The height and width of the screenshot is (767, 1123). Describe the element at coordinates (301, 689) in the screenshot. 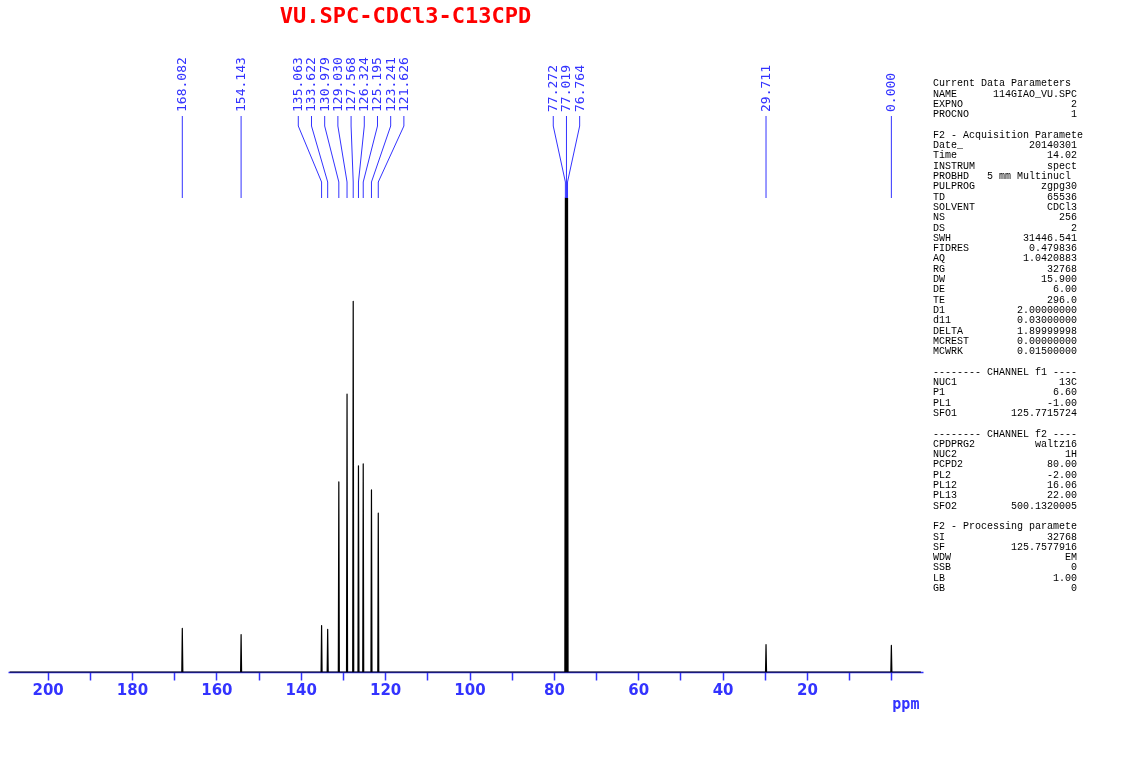

I see `x-tick-label: 140` at that location.